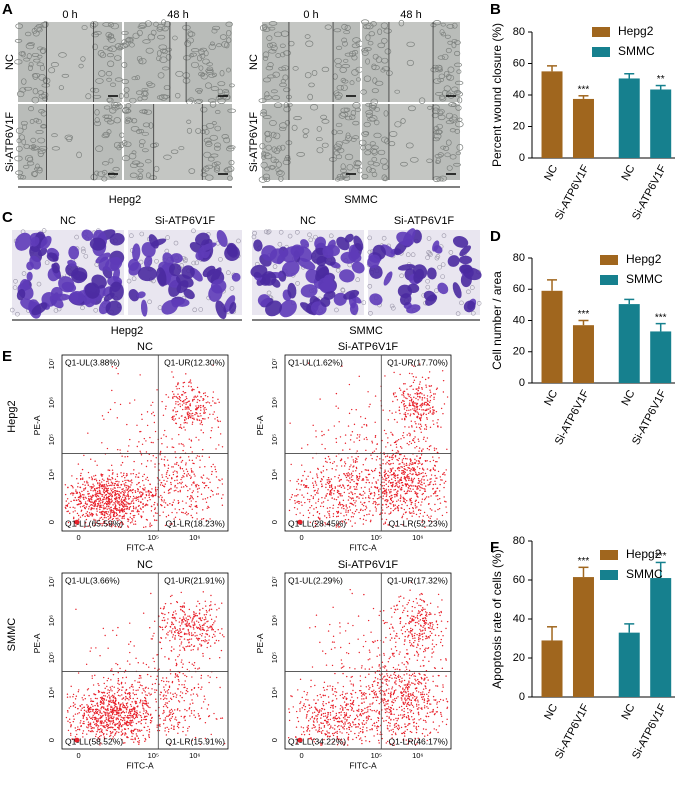 The width and height of the screenshot is (685, 790). What do you see at coordinates (254, 142) in the screenshot?
I see `row-label: Si-ATP6V1F` at bounding box center [254, 142].